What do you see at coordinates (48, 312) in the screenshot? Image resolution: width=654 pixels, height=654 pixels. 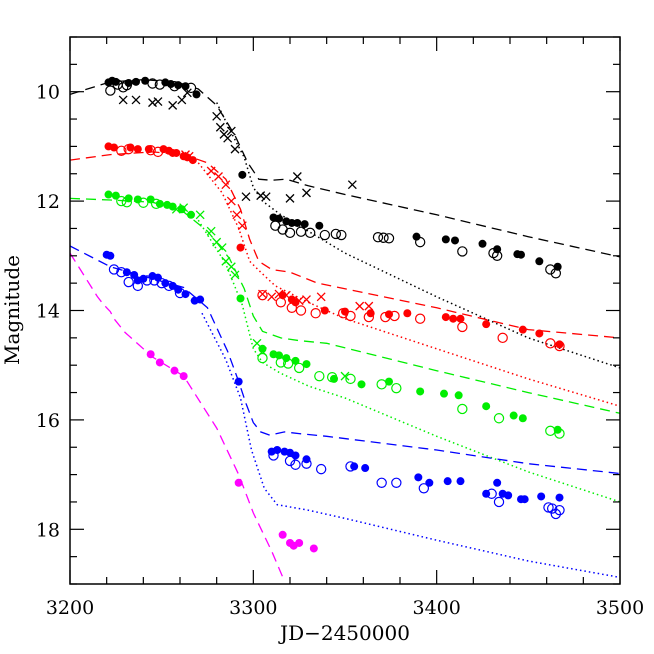 I see `y-tick-label-2: 14` at bounding box center [48, 312].